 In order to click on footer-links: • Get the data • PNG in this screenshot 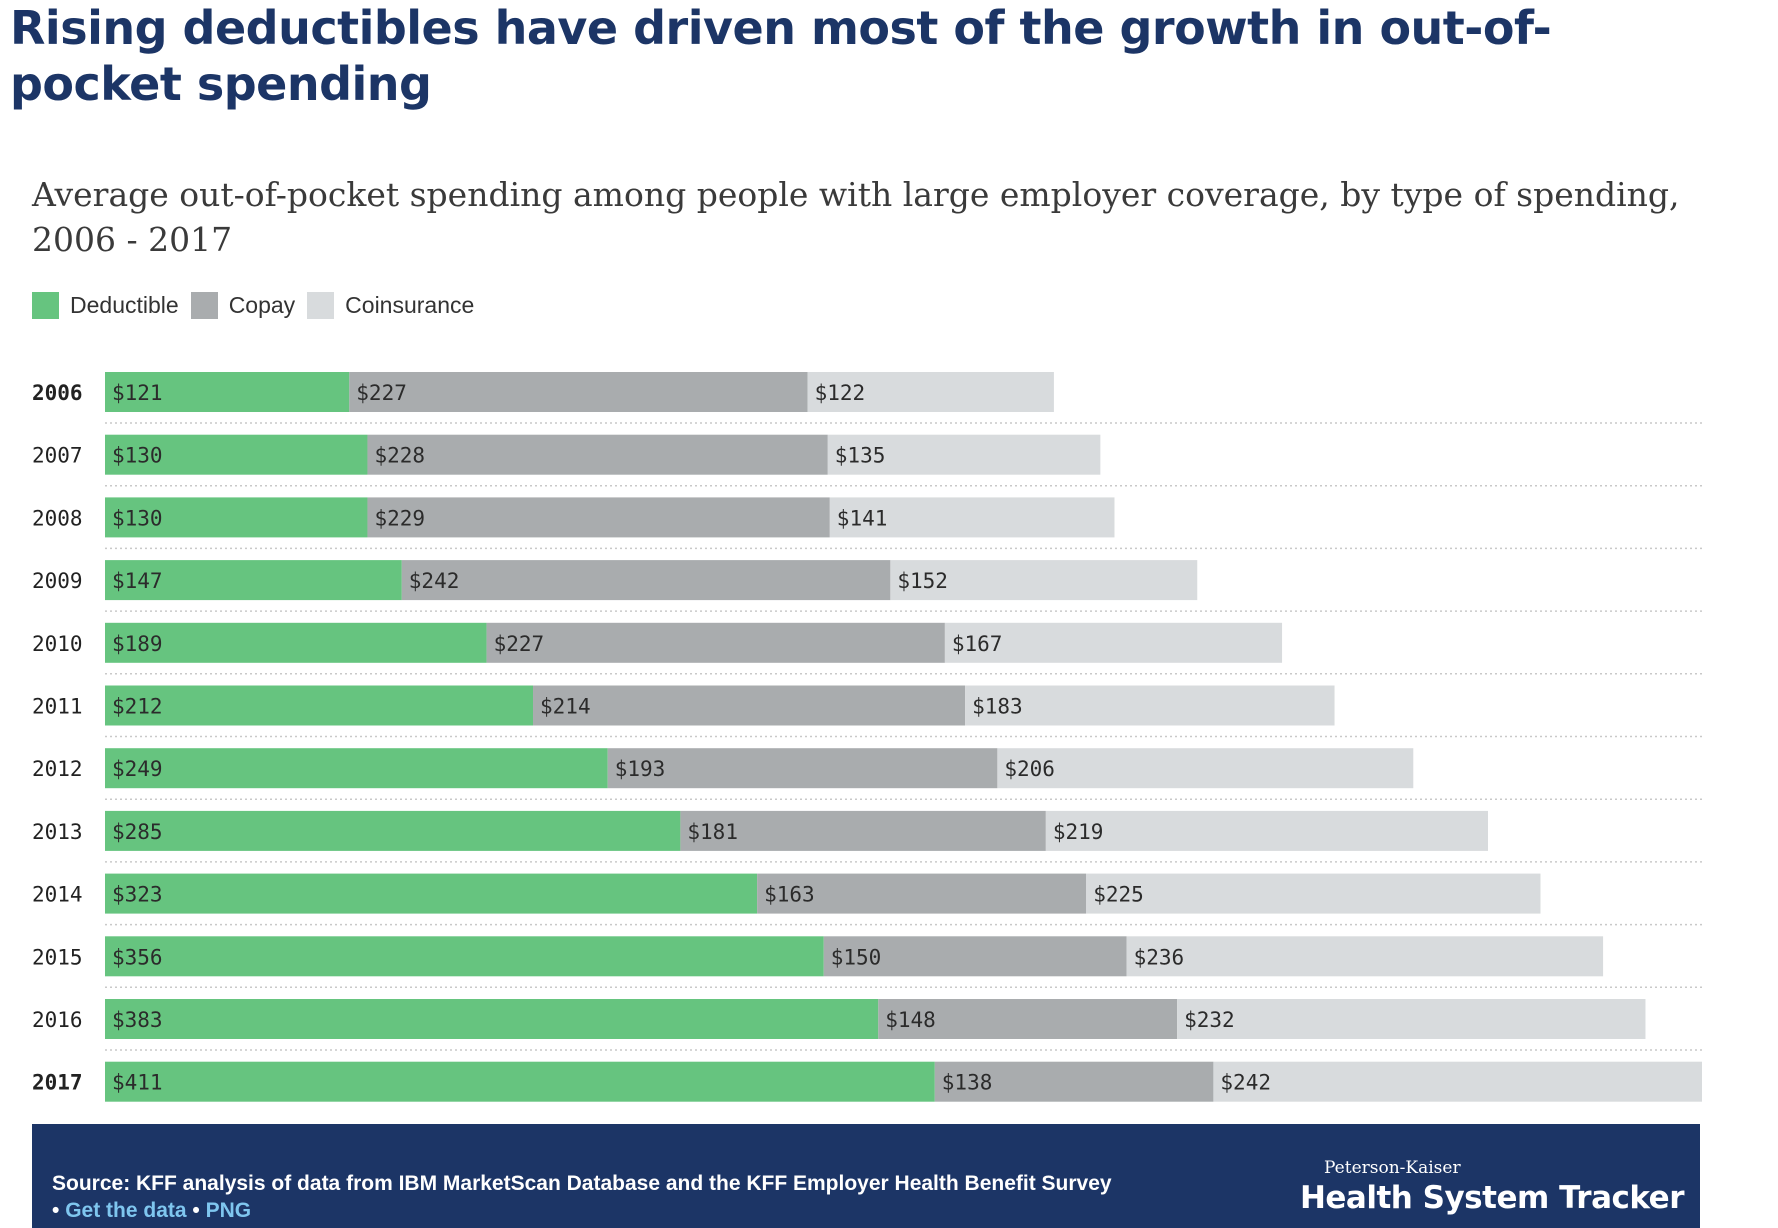, I will do `click(151, 1211)`.